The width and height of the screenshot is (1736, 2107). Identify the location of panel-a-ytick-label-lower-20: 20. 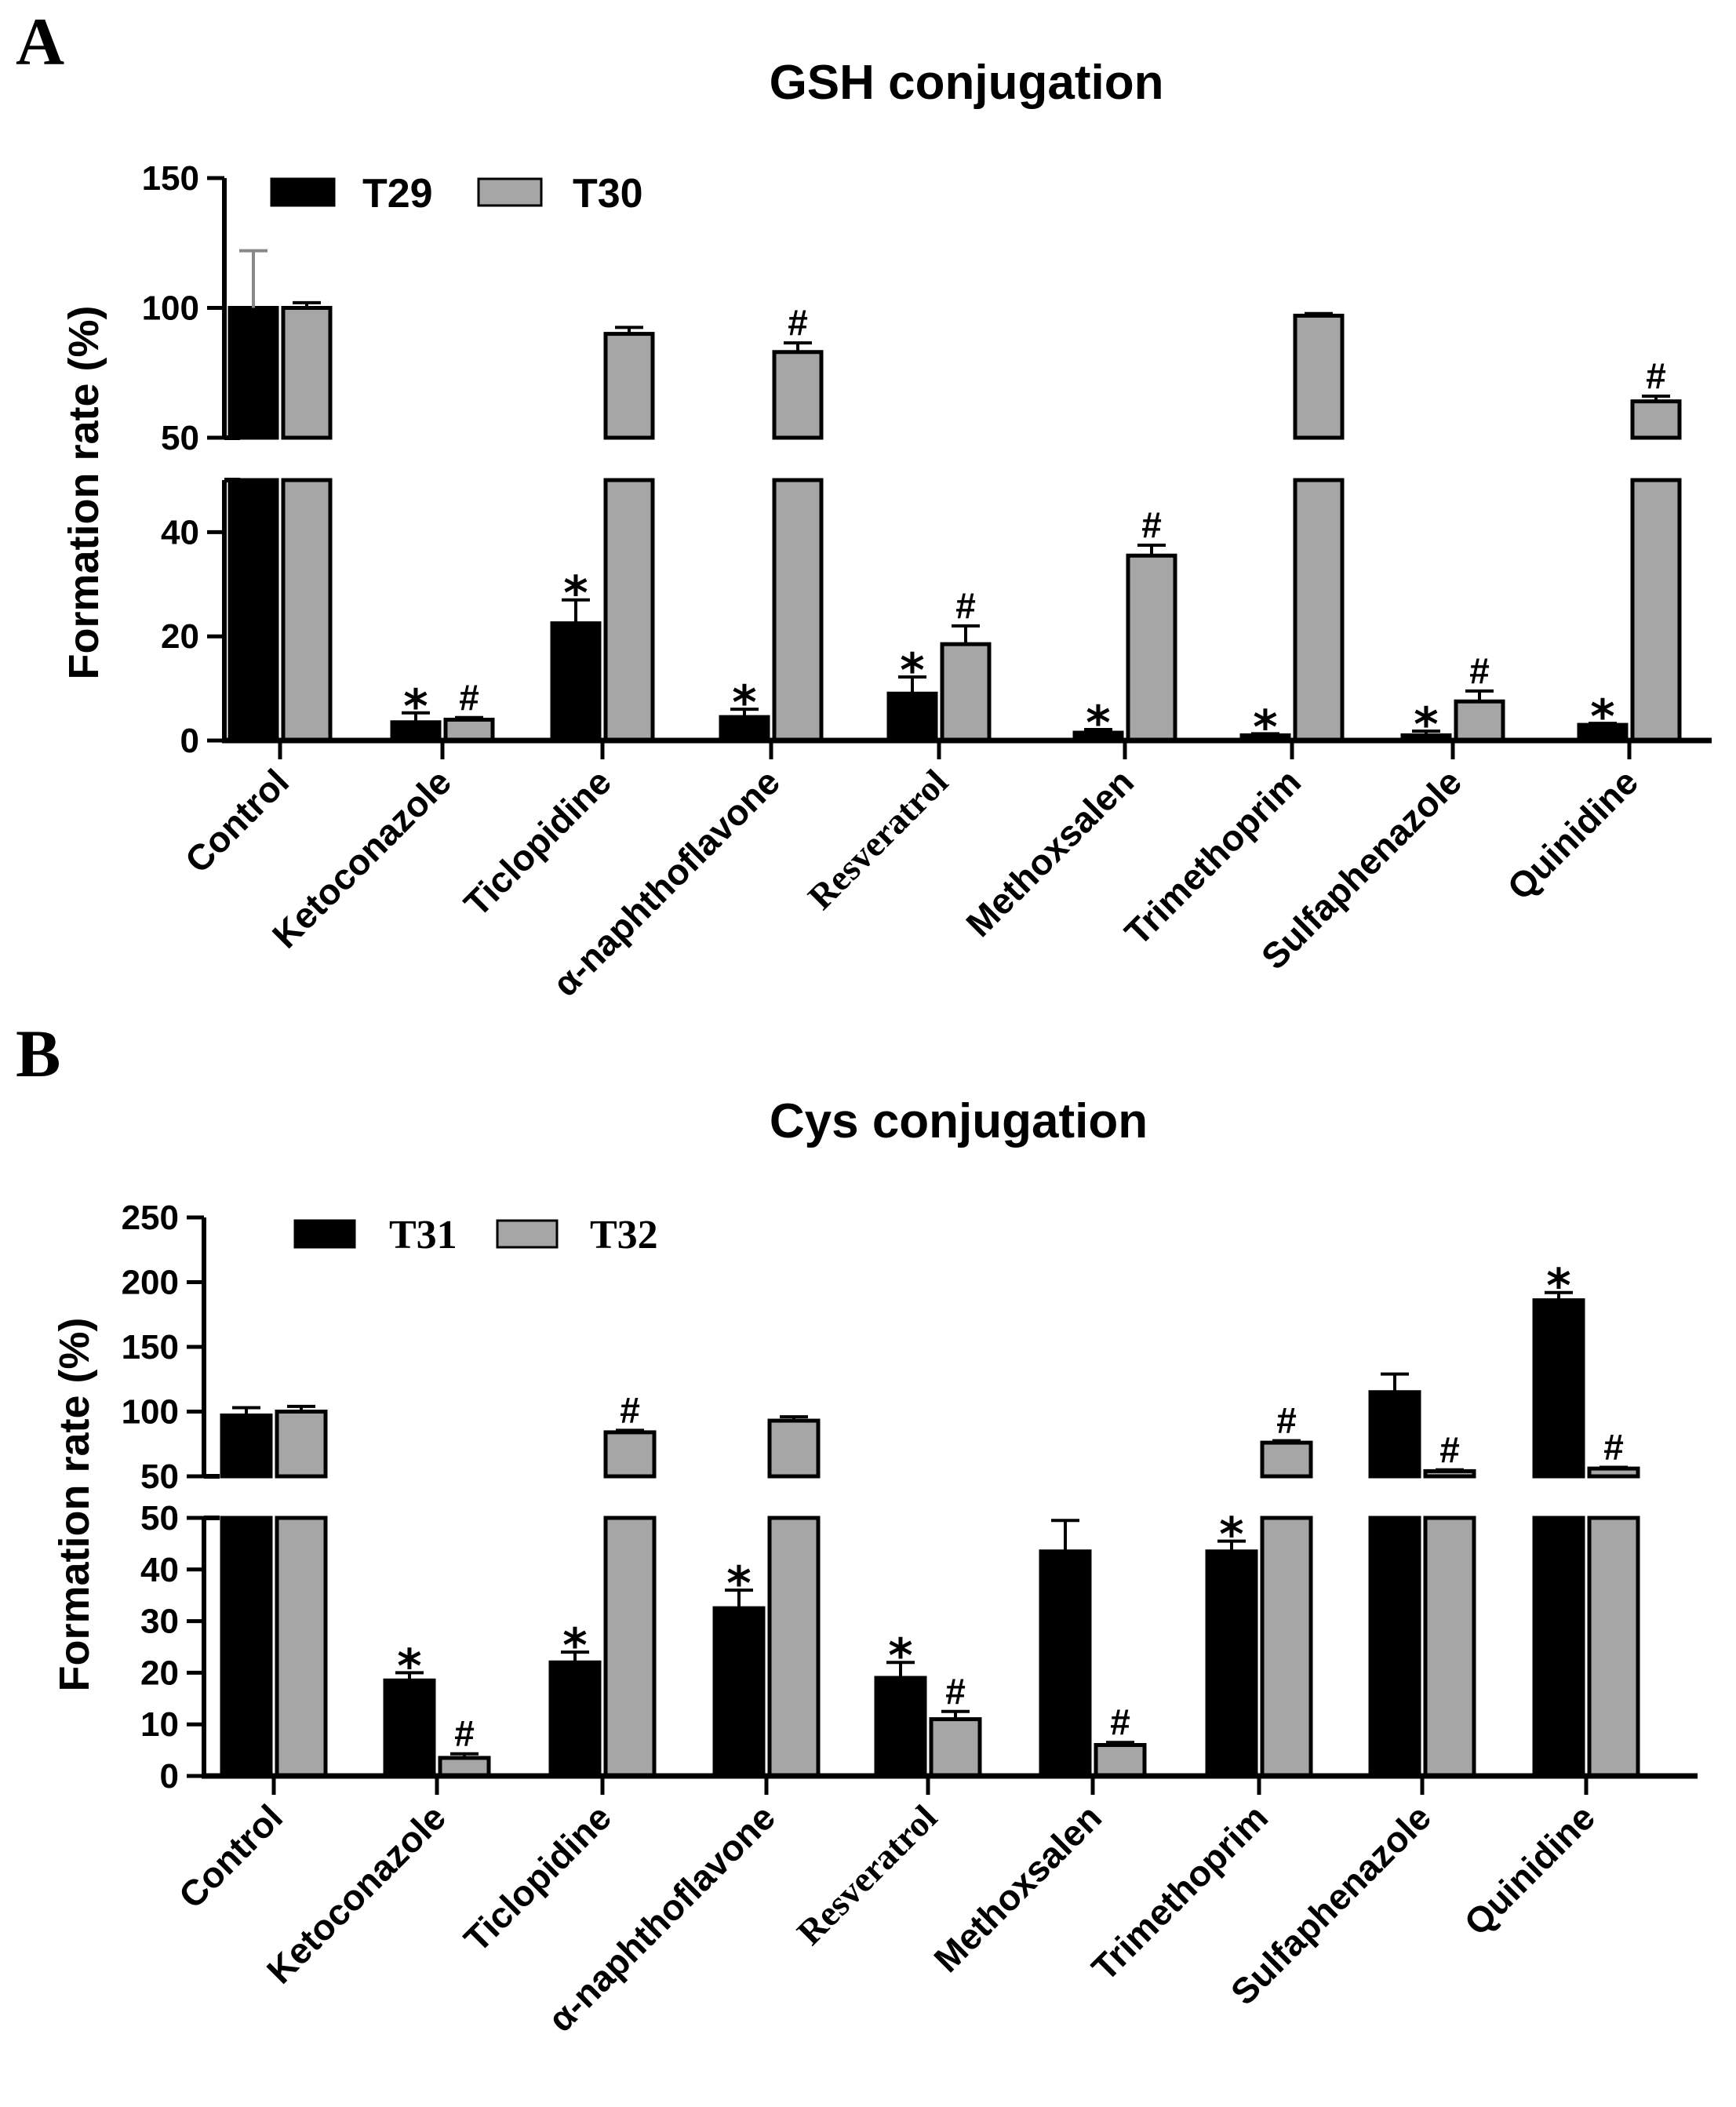
(180, 636).